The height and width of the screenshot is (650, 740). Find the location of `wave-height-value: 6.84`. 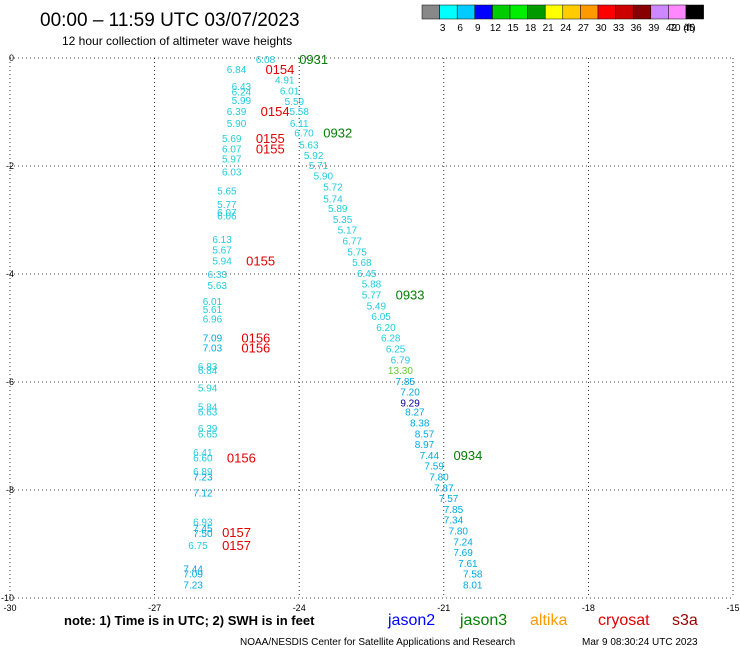

wave-height-value: 6.84 is located at coordinates (237, 70).